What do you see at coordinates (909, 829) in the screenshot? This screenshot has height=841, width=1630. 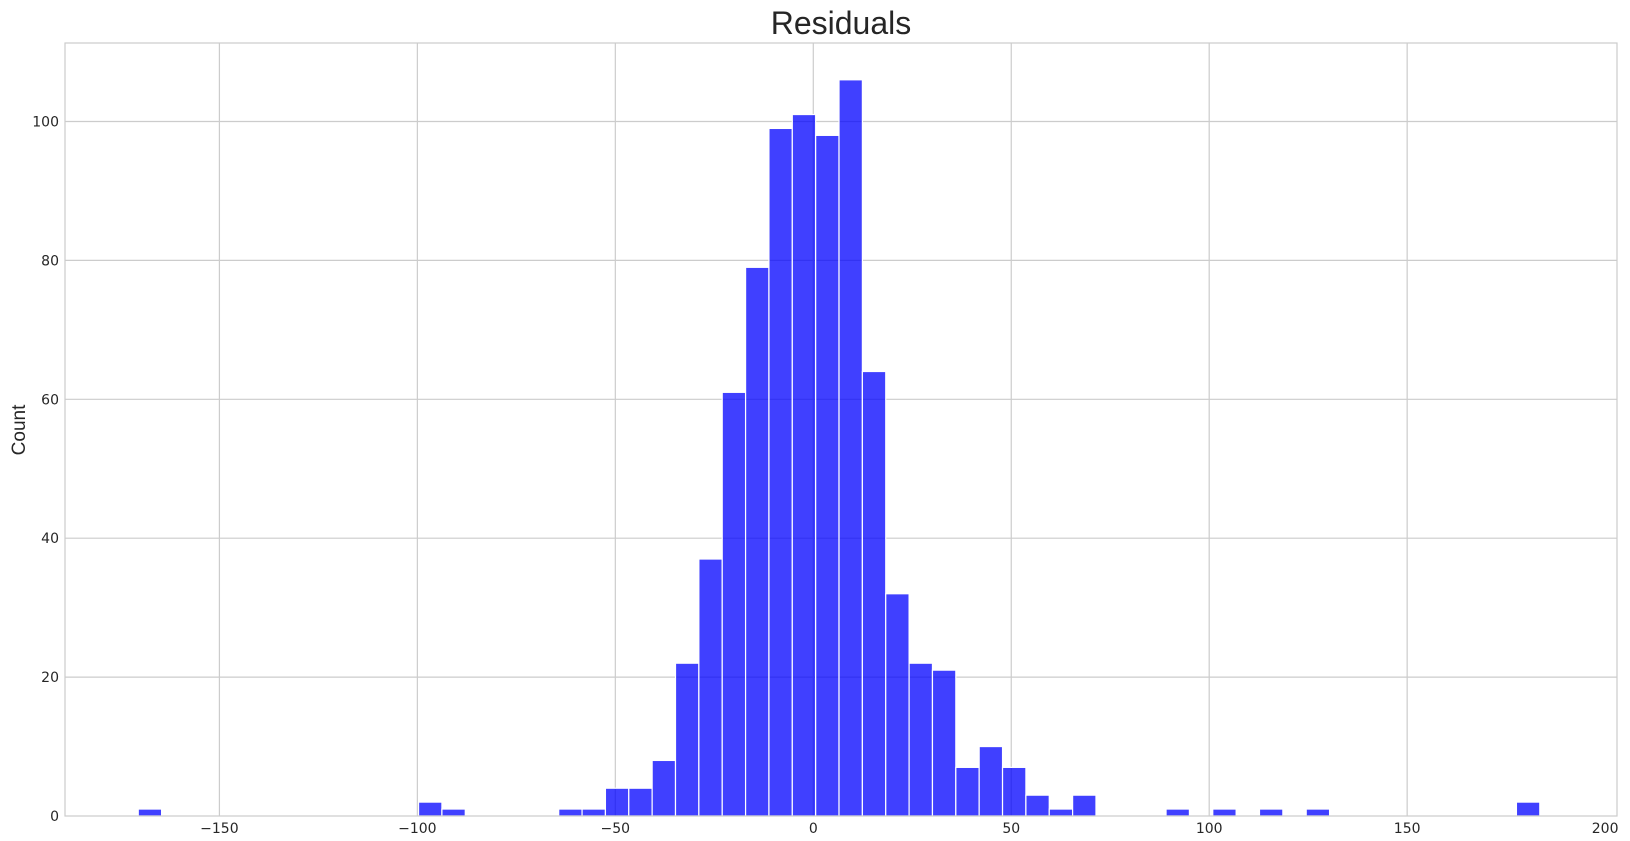 I see `x-axis-ticks: −150 −100 −50 0 50 100 150 200` at bounding box center [909, 829].